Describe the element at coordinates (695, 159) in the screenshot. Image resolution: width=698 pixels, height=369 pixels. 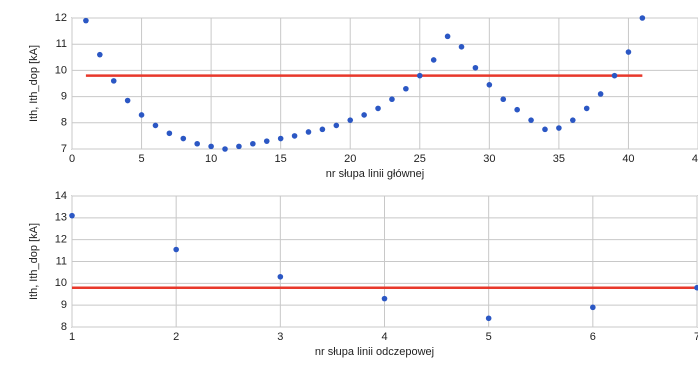
I see `x-tick-label: 45` at that location.